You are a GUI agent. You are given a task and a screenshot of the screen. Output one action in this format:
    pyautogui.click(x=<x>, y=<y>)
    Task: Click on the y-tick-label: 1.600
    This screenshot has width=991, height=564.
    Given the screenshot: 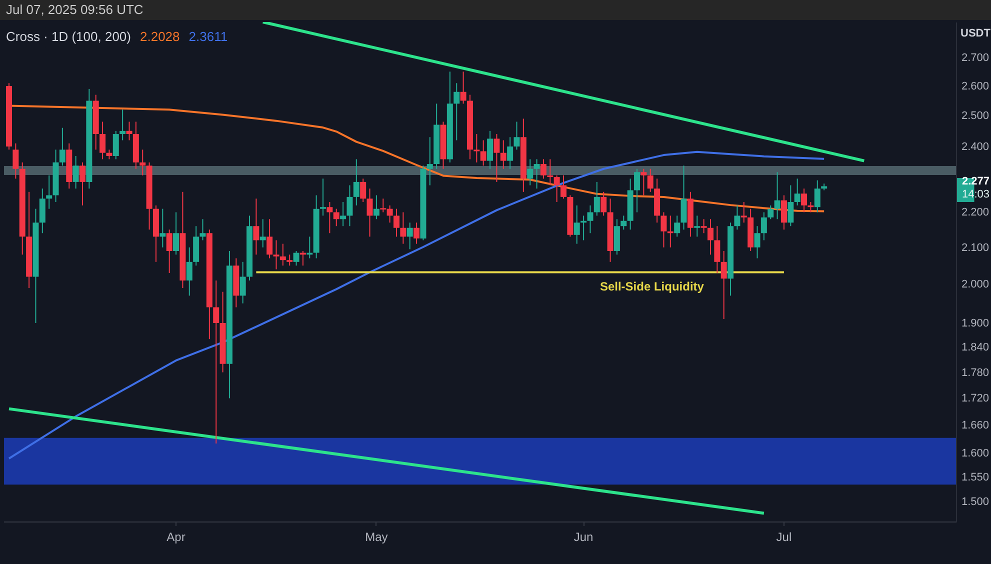 What is the action you would take?
    pyautogui.click(x=976, y=453)
    